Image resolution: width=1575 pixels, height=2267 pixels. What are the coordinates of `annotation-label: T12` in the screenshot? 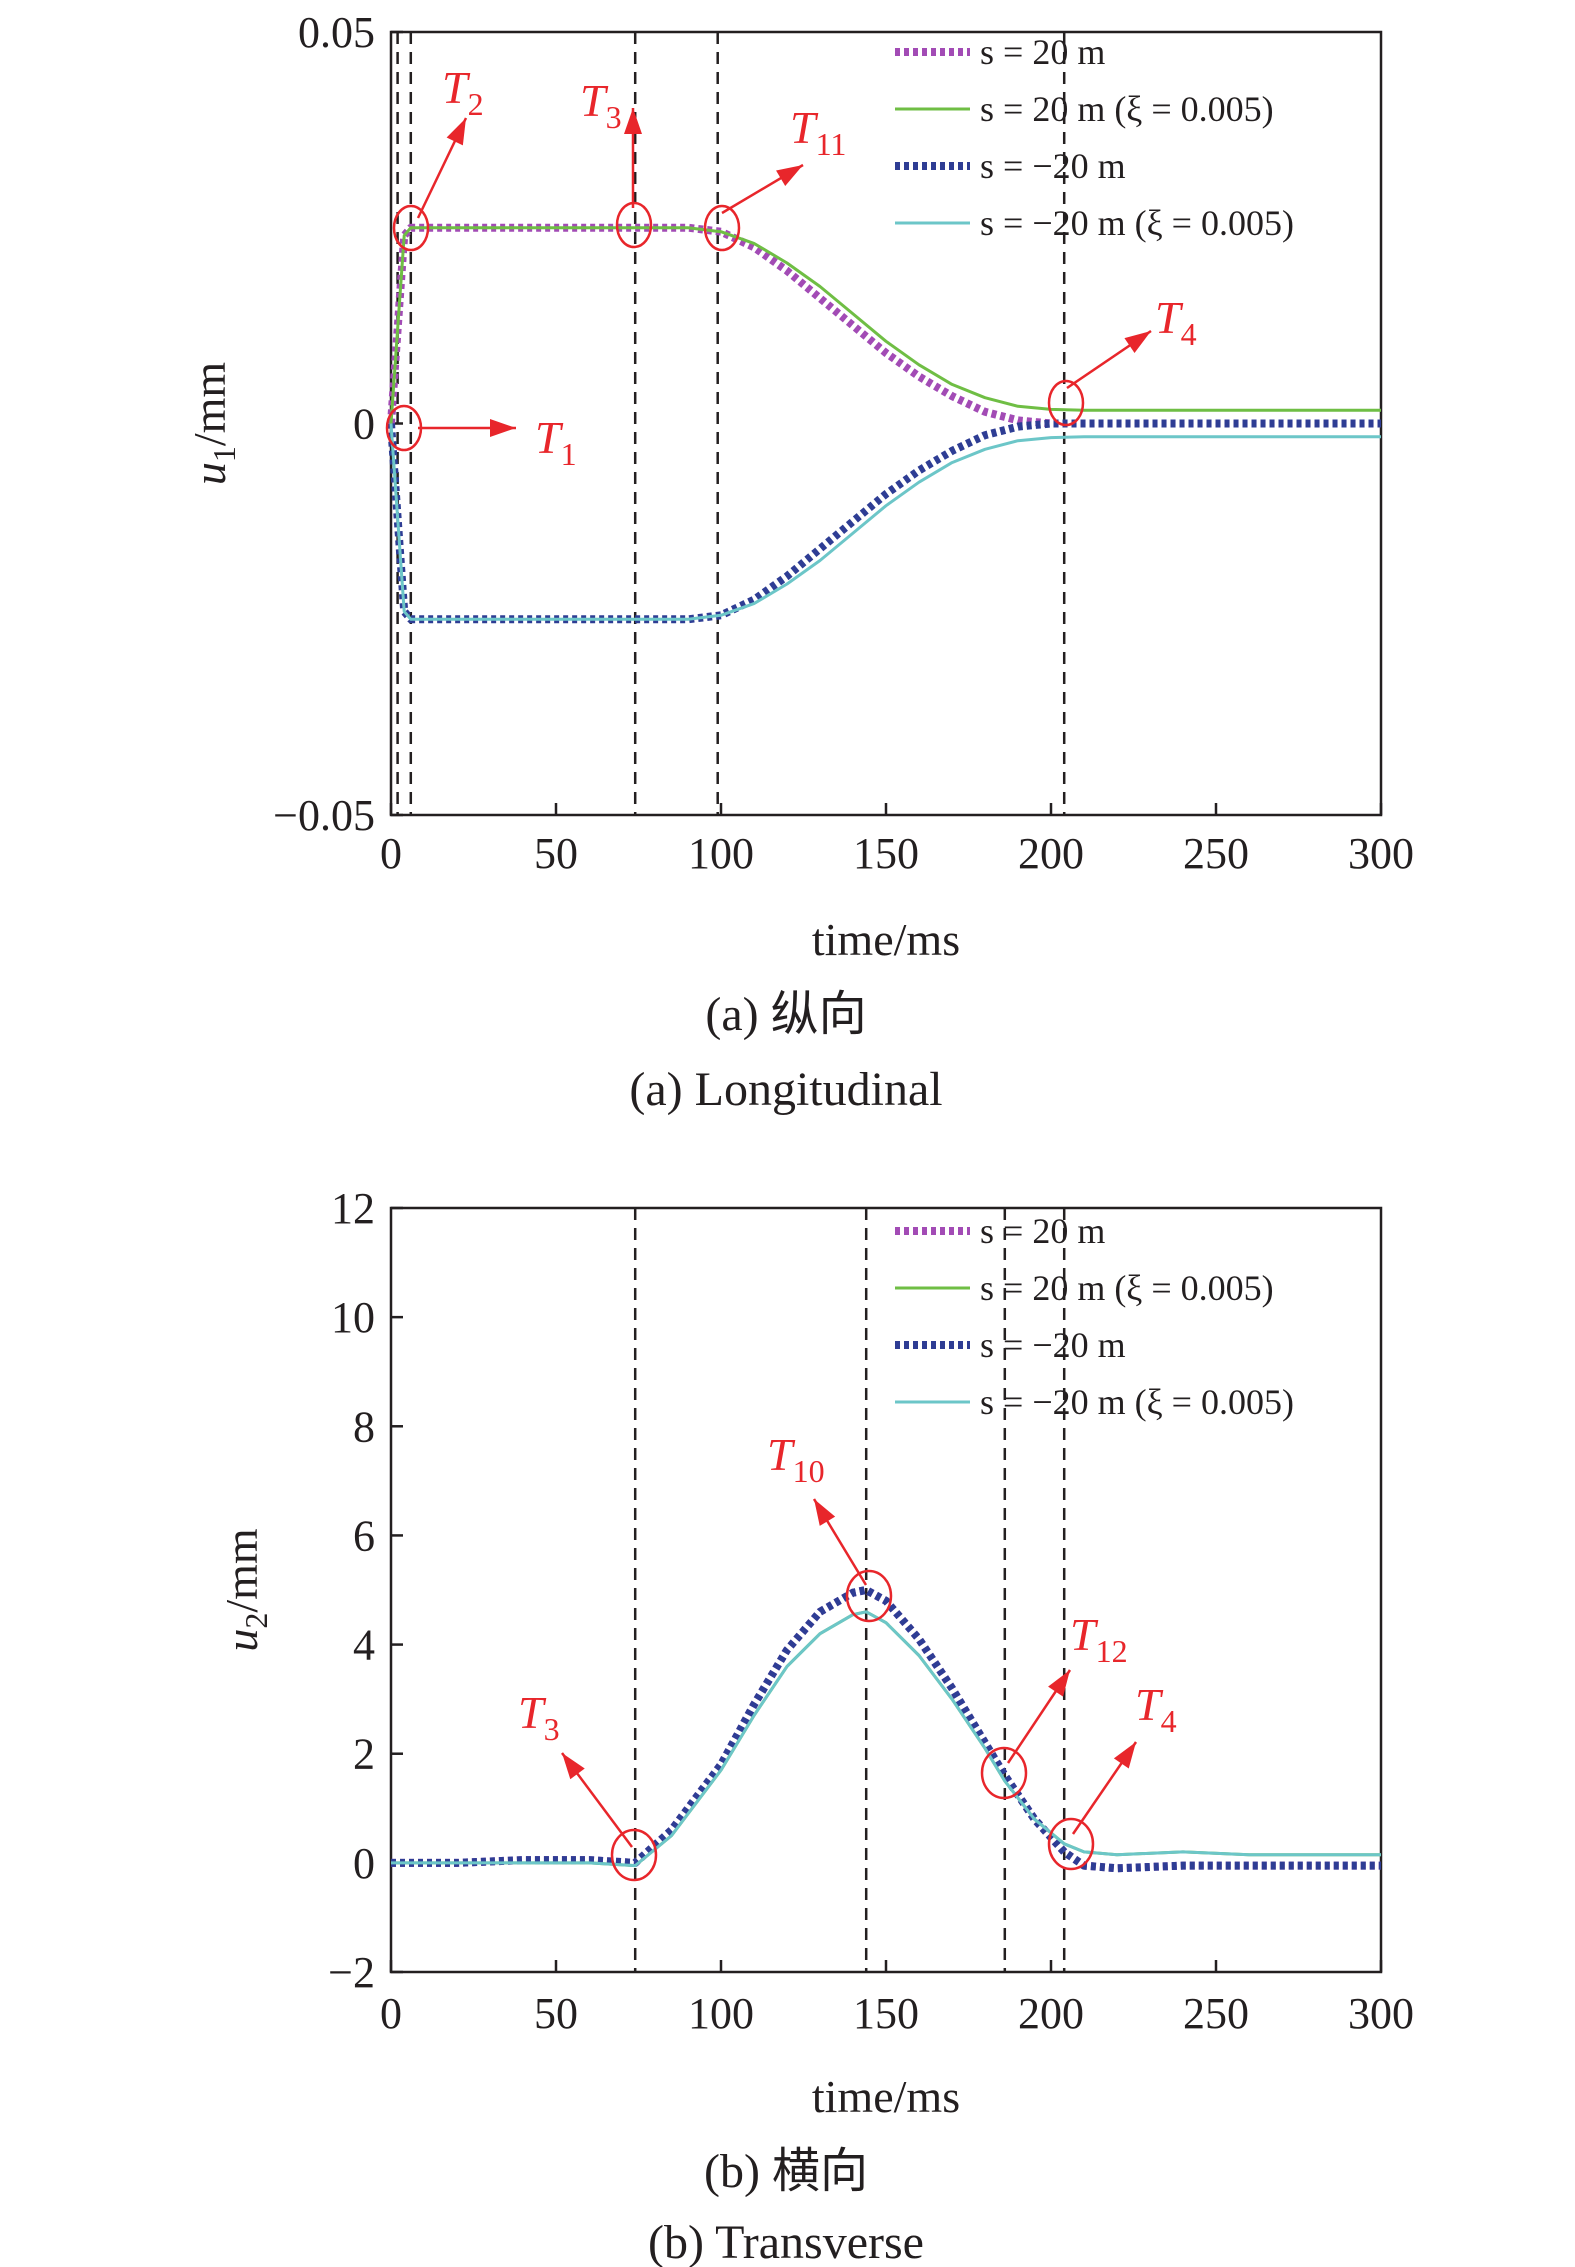 It's located at (1099, 1639).